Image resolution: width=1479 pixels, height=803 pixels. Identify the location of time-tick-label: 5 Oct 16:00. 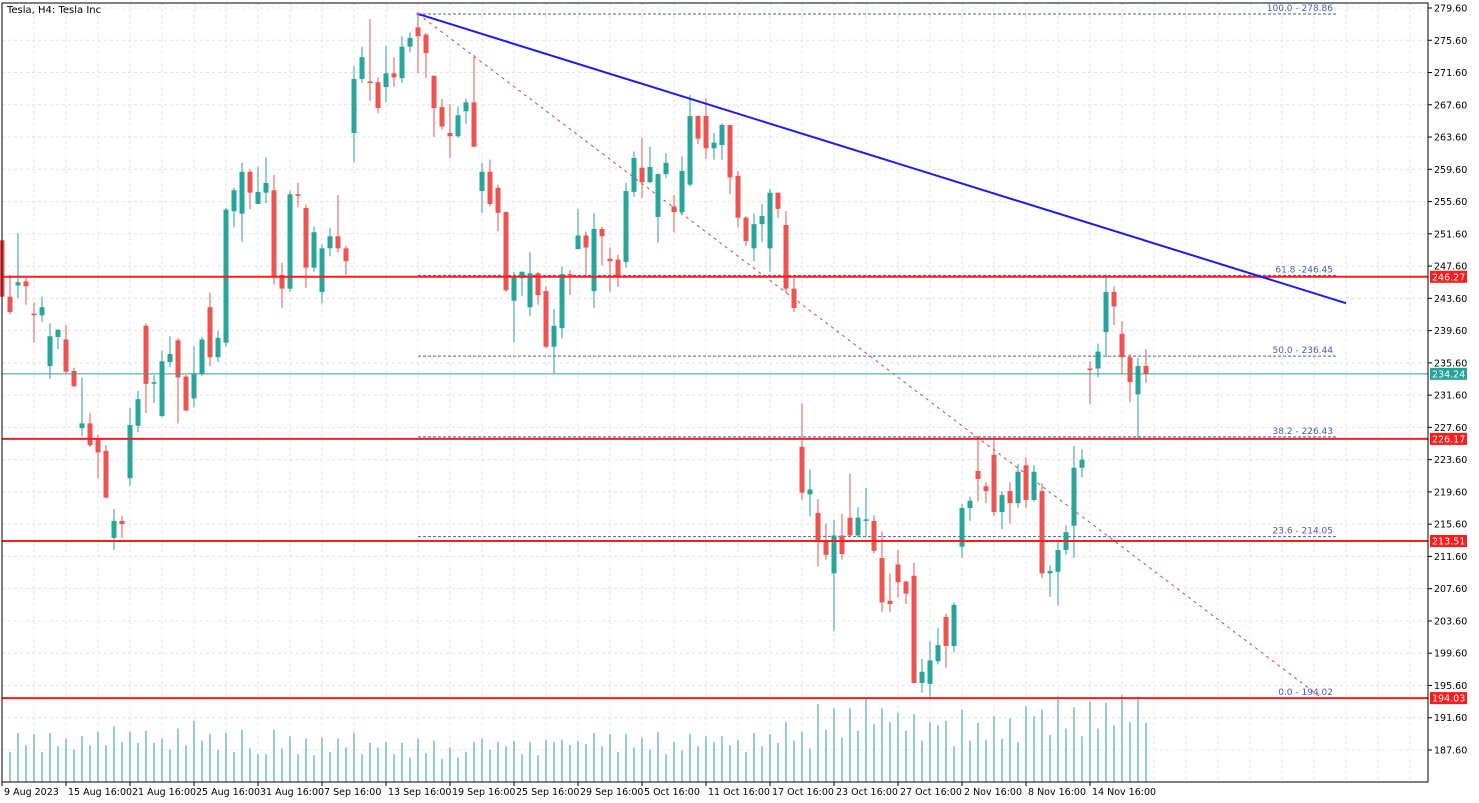
(672, 792).